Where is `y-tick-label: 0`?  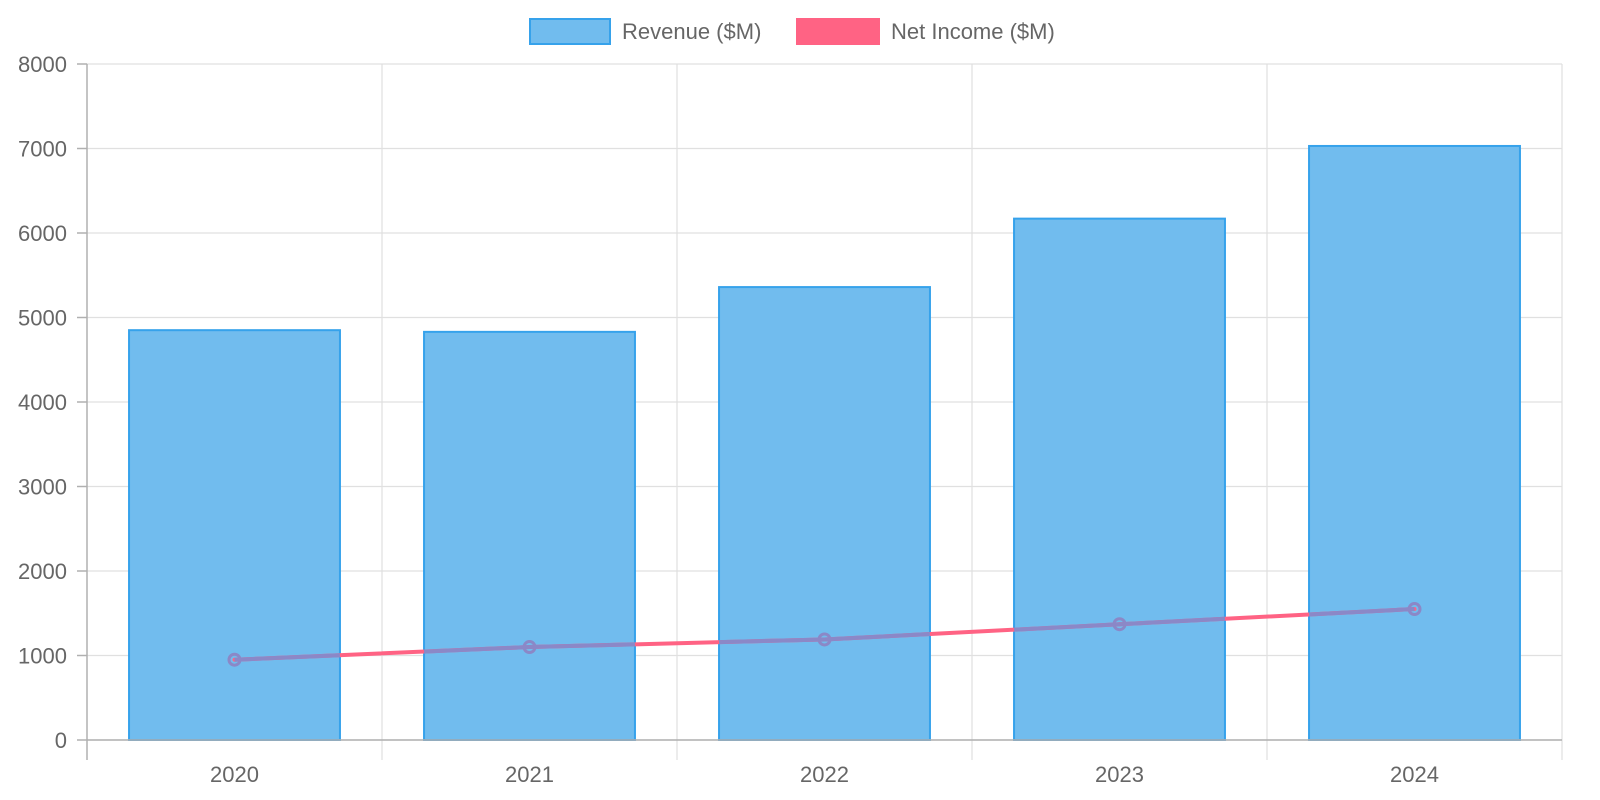
y-tick-label: 0 is located at coordinates (61, 740).